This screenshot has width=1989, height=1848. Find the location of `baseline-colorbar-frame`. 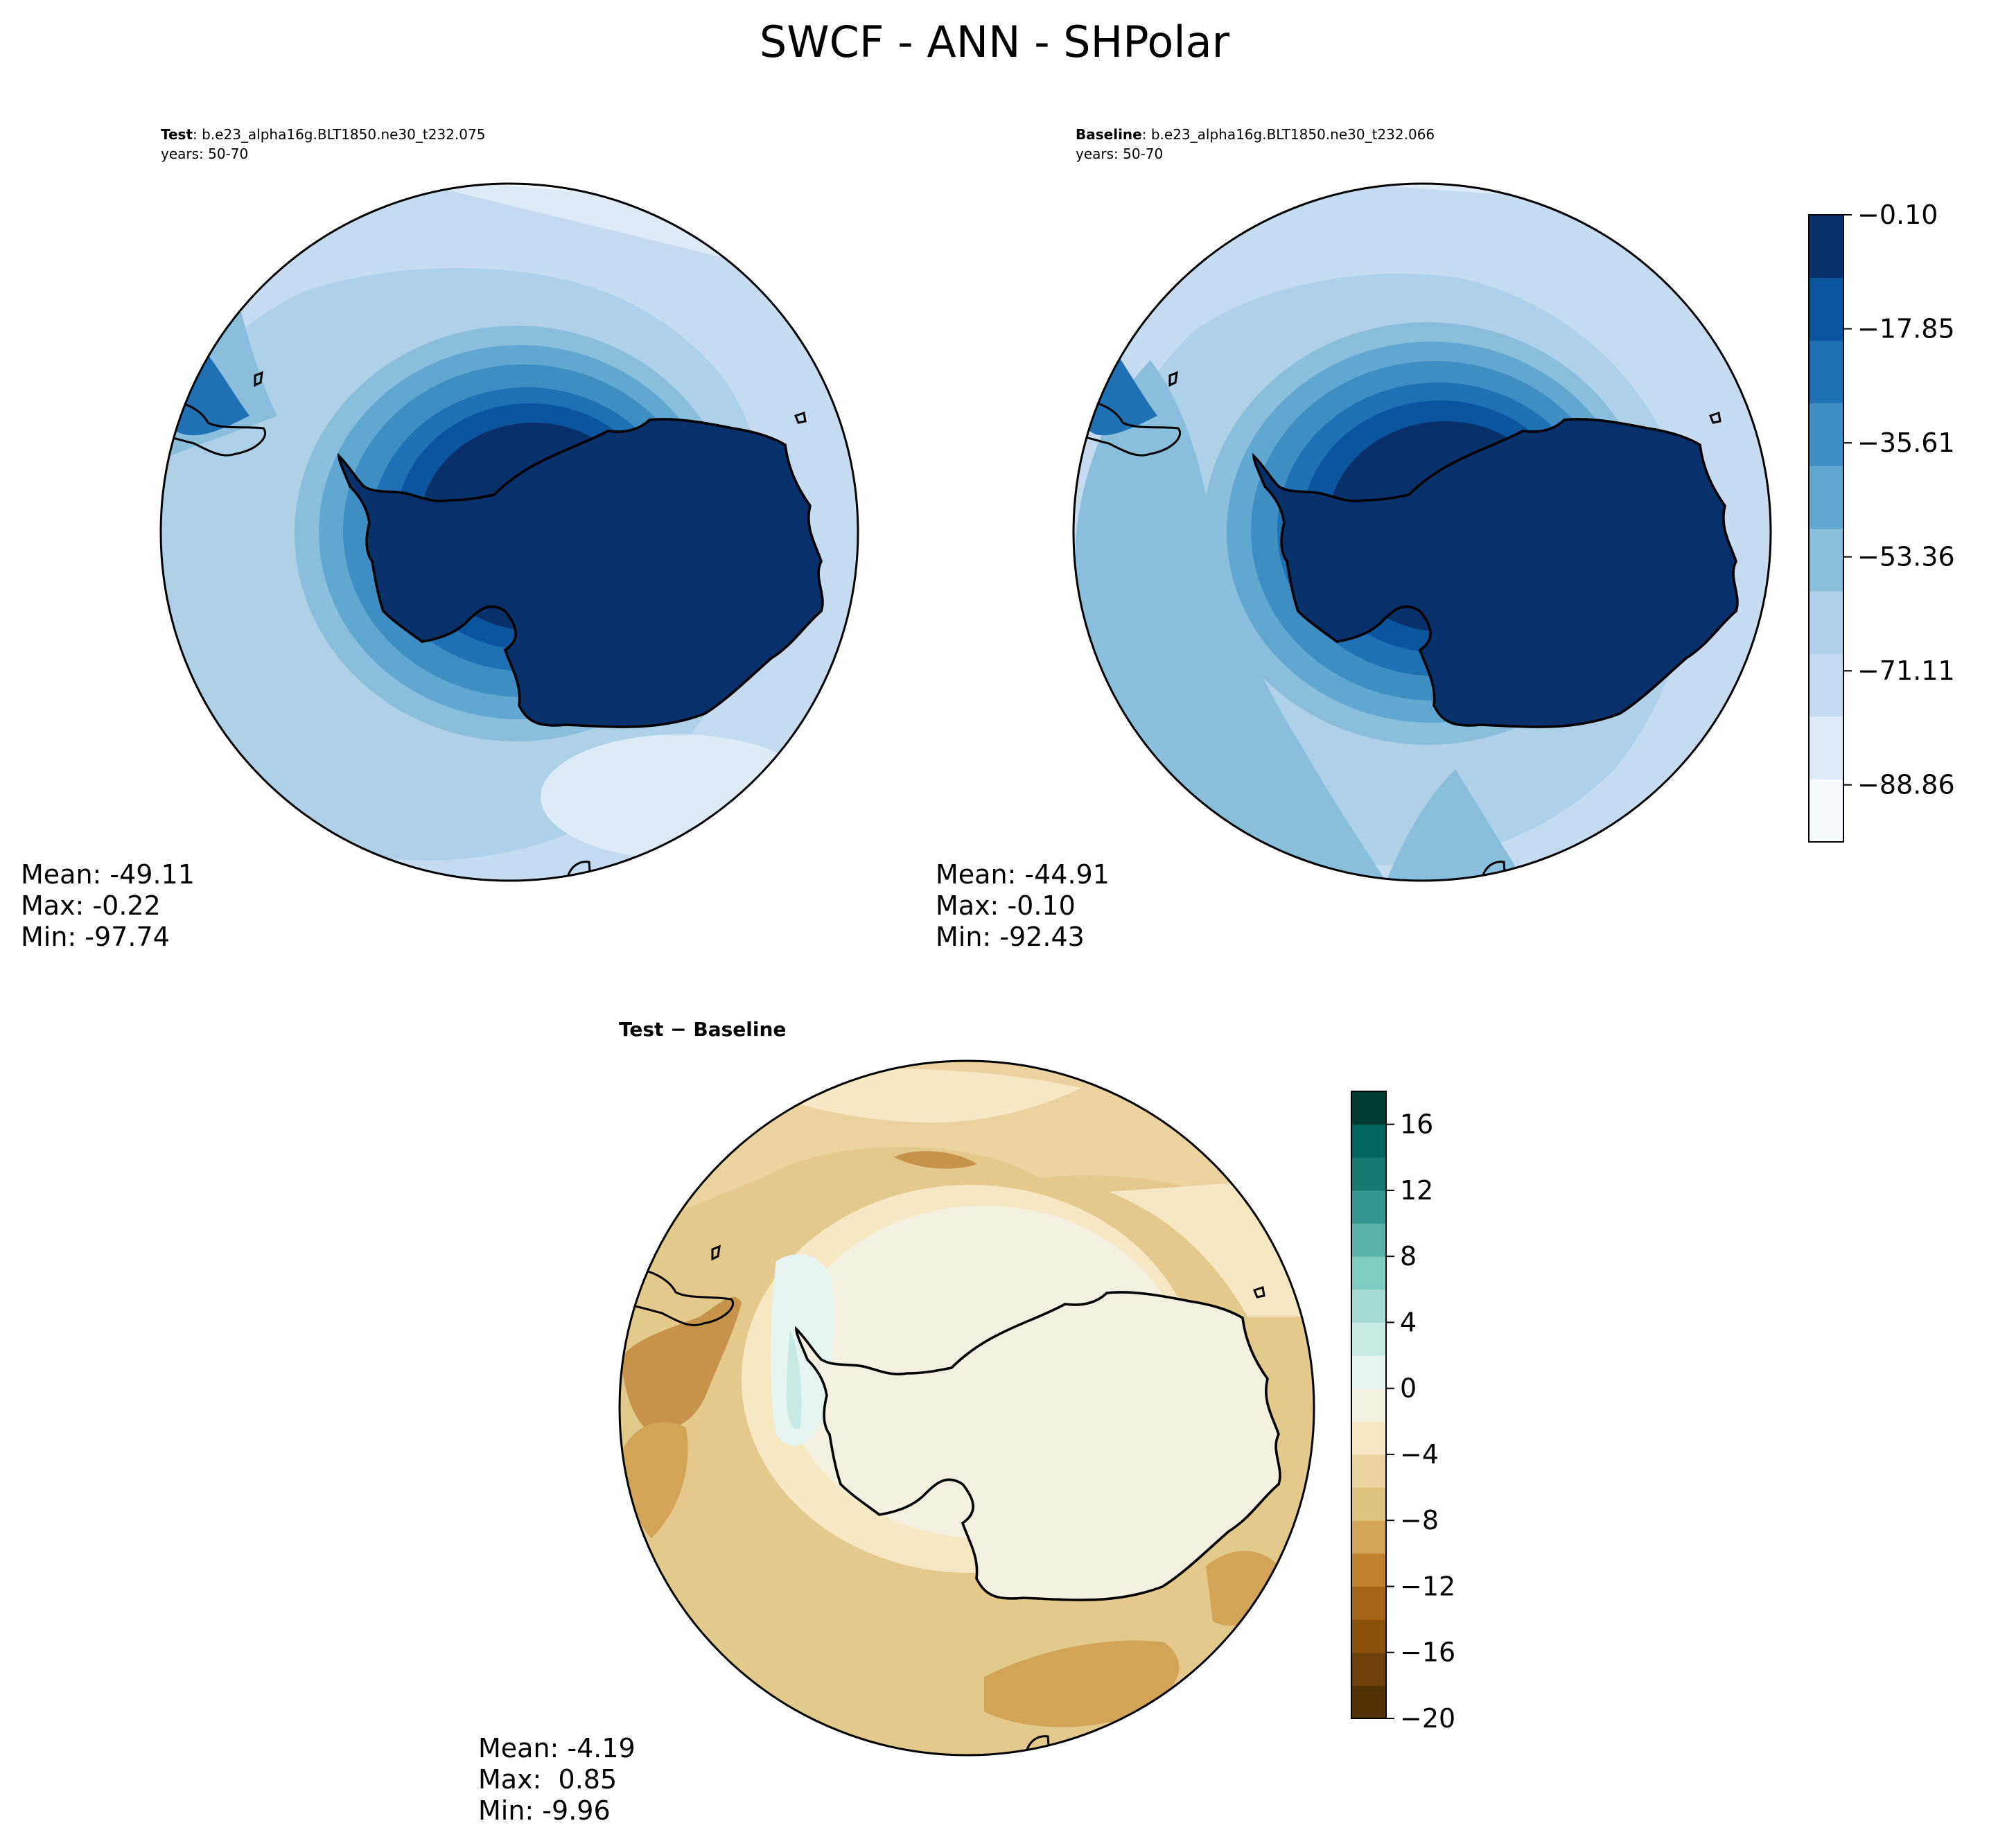

baseline-colorbar-frame is located at coordinates (1826, 528).